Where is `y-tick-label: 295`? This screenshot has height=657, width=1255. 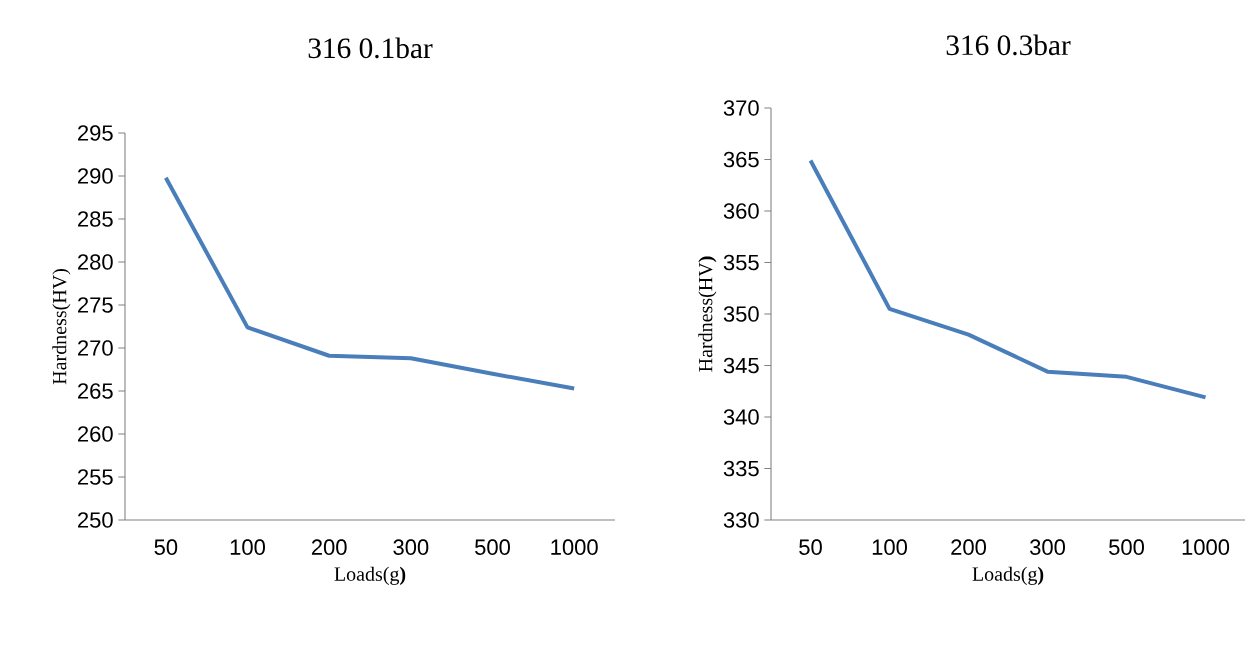
y-tick-label: 295 is located at coordinates (95, 133).